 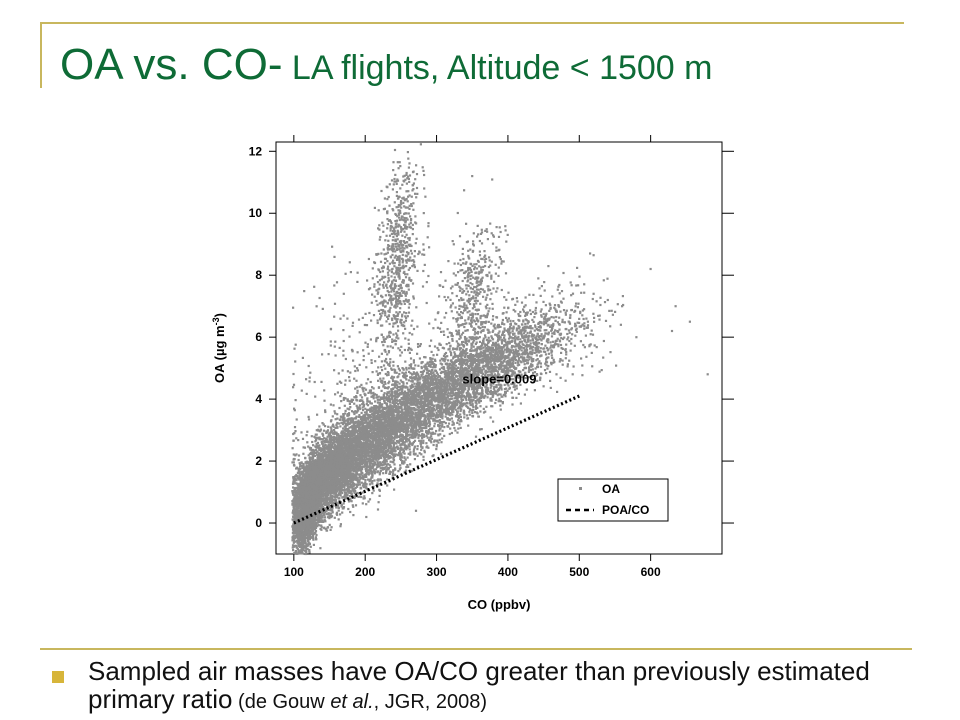 What do you see at coordinates (171, 64) in the screenshot?
I see `slide-title-main: OA vs. CO-` at bounding box center [171, 64].